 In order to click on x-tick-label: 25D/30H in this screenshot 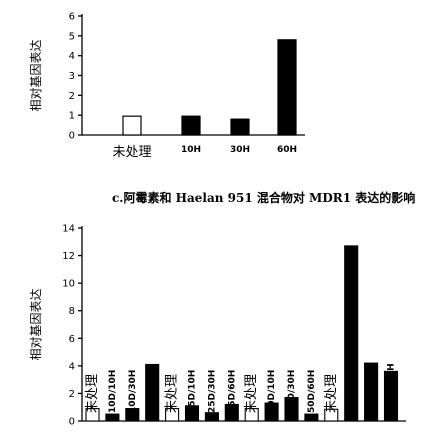, I will do `click(212, 391)`.